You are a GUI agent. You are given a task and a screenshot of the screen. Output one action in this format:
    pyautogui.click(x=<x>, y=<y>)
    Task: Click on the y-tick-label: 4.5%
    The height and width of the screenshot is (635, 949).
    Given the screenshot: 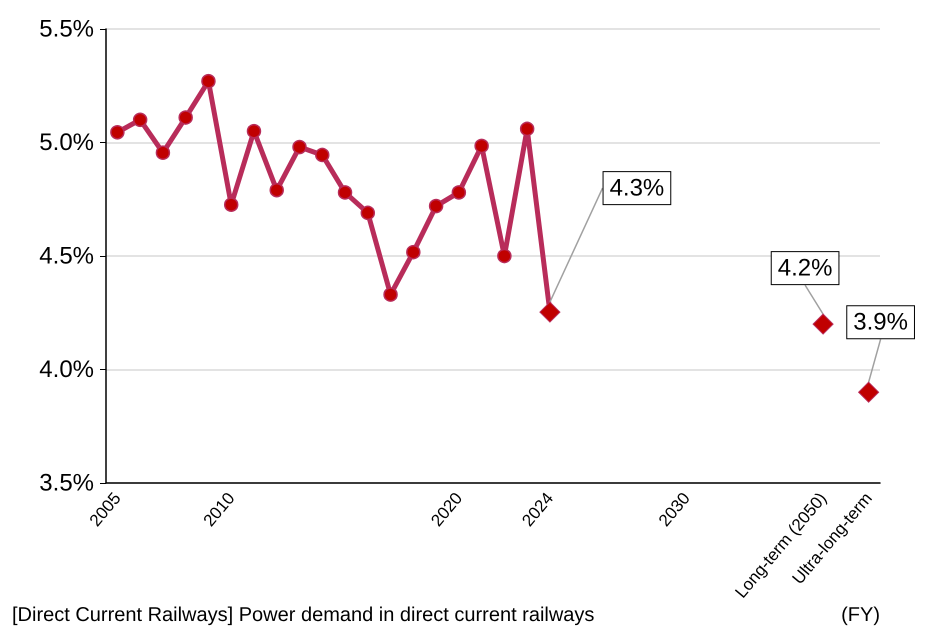 What is the action you would take?
    pyautogui.click(x=66, y=256)
    